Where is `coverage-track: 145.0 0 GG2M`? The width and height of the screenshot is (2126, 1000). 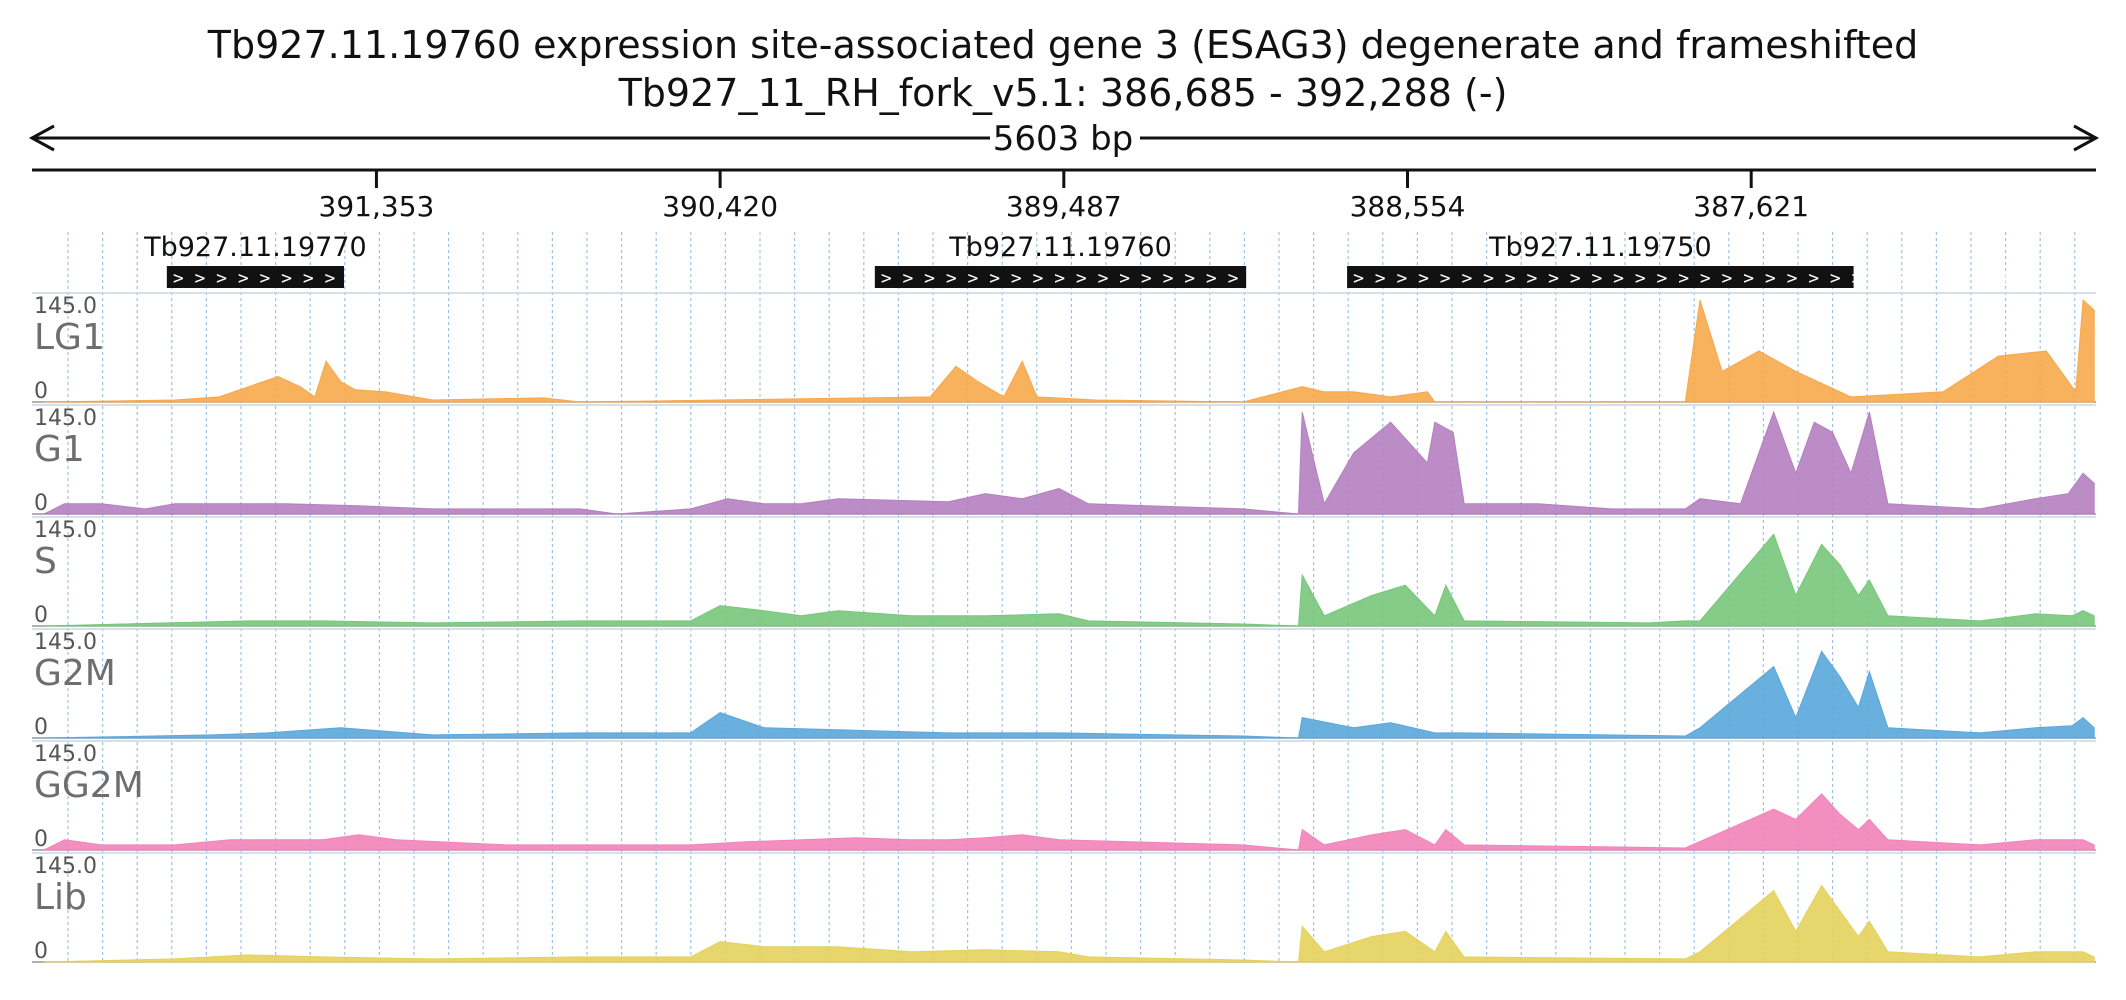 coverage-track: 145.0 0 GG2M is located at coordinates (1064, 796).